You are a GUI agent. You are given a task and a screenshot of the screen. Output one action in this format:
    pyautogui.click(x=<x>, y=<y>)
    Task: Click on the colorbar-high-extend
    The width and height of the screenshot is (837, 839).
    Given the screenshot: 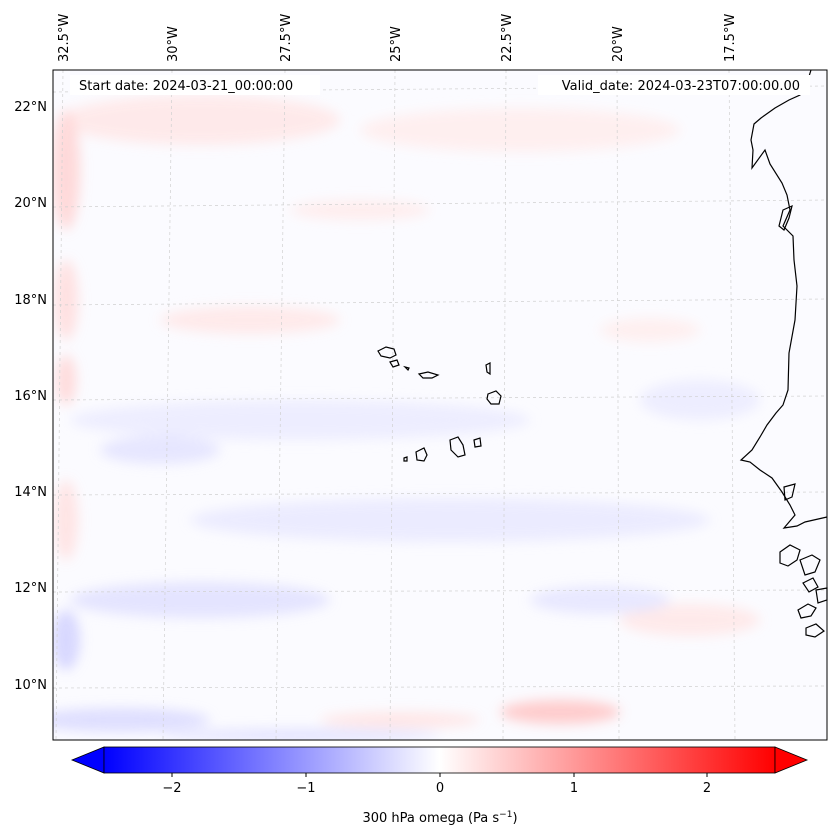 What is the action you would take?
    pyautogui.click(x=791, y=760)
    